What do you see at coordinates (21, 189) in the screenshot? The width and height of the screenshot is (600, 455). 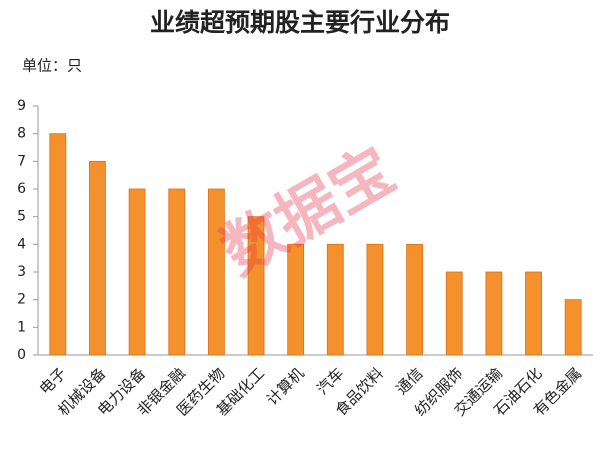 I see `y-tick-label: 6` at bounding box center [21, 189].